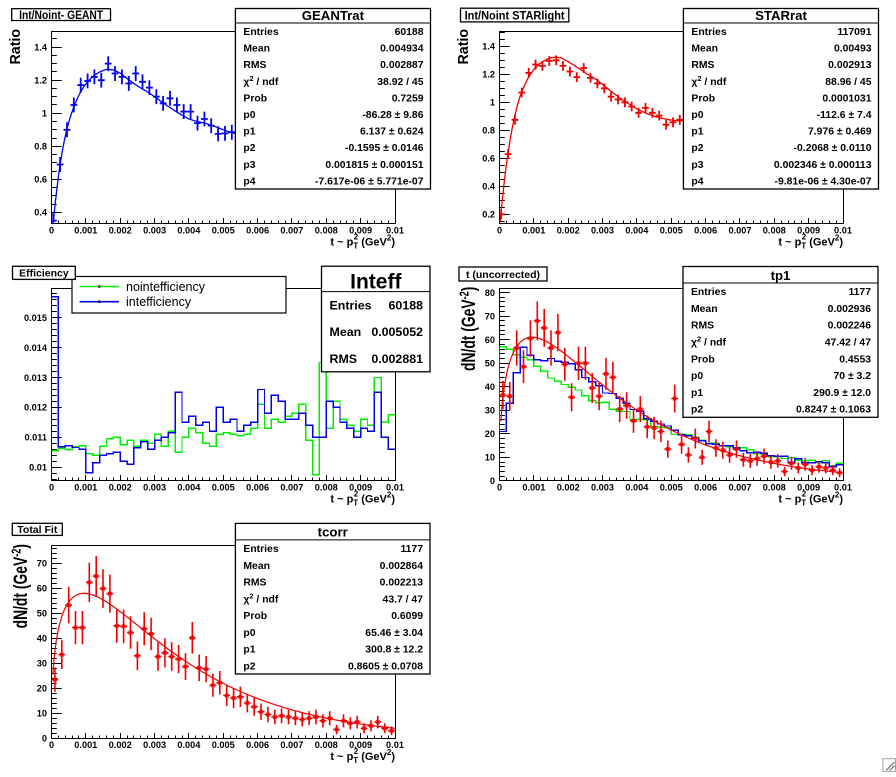 The image size is (896, 777). What do you see at coordinates (854, 32) in the screenshot?
I see `svg-text: 117091` at bounding box center [854, 32].